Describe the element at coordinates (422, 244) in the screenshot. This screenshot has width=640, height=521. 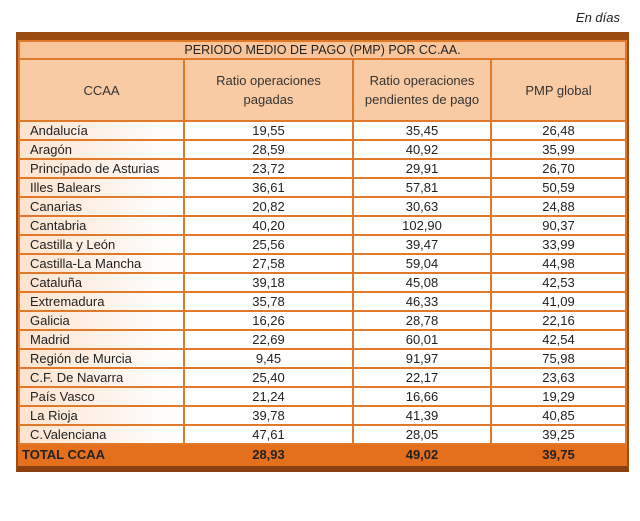
I see `ratio-pending: 39,47` at that location.